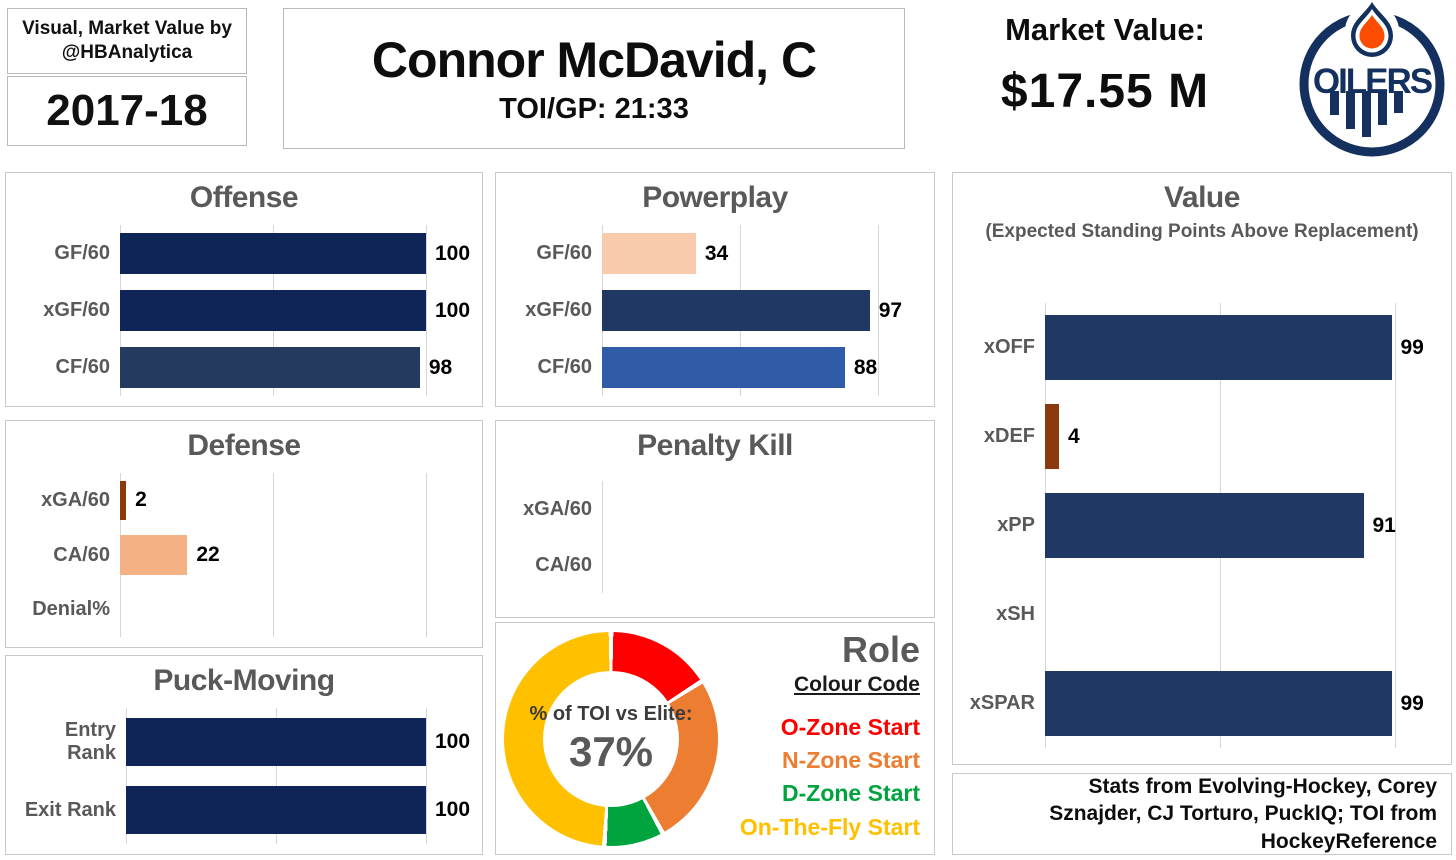 This screenshot has width=1456, height=860. What do you see at coordinates (141, 500) in the screenshot?
I see `bar-value-label: 2` at bounding box center [141, 500].